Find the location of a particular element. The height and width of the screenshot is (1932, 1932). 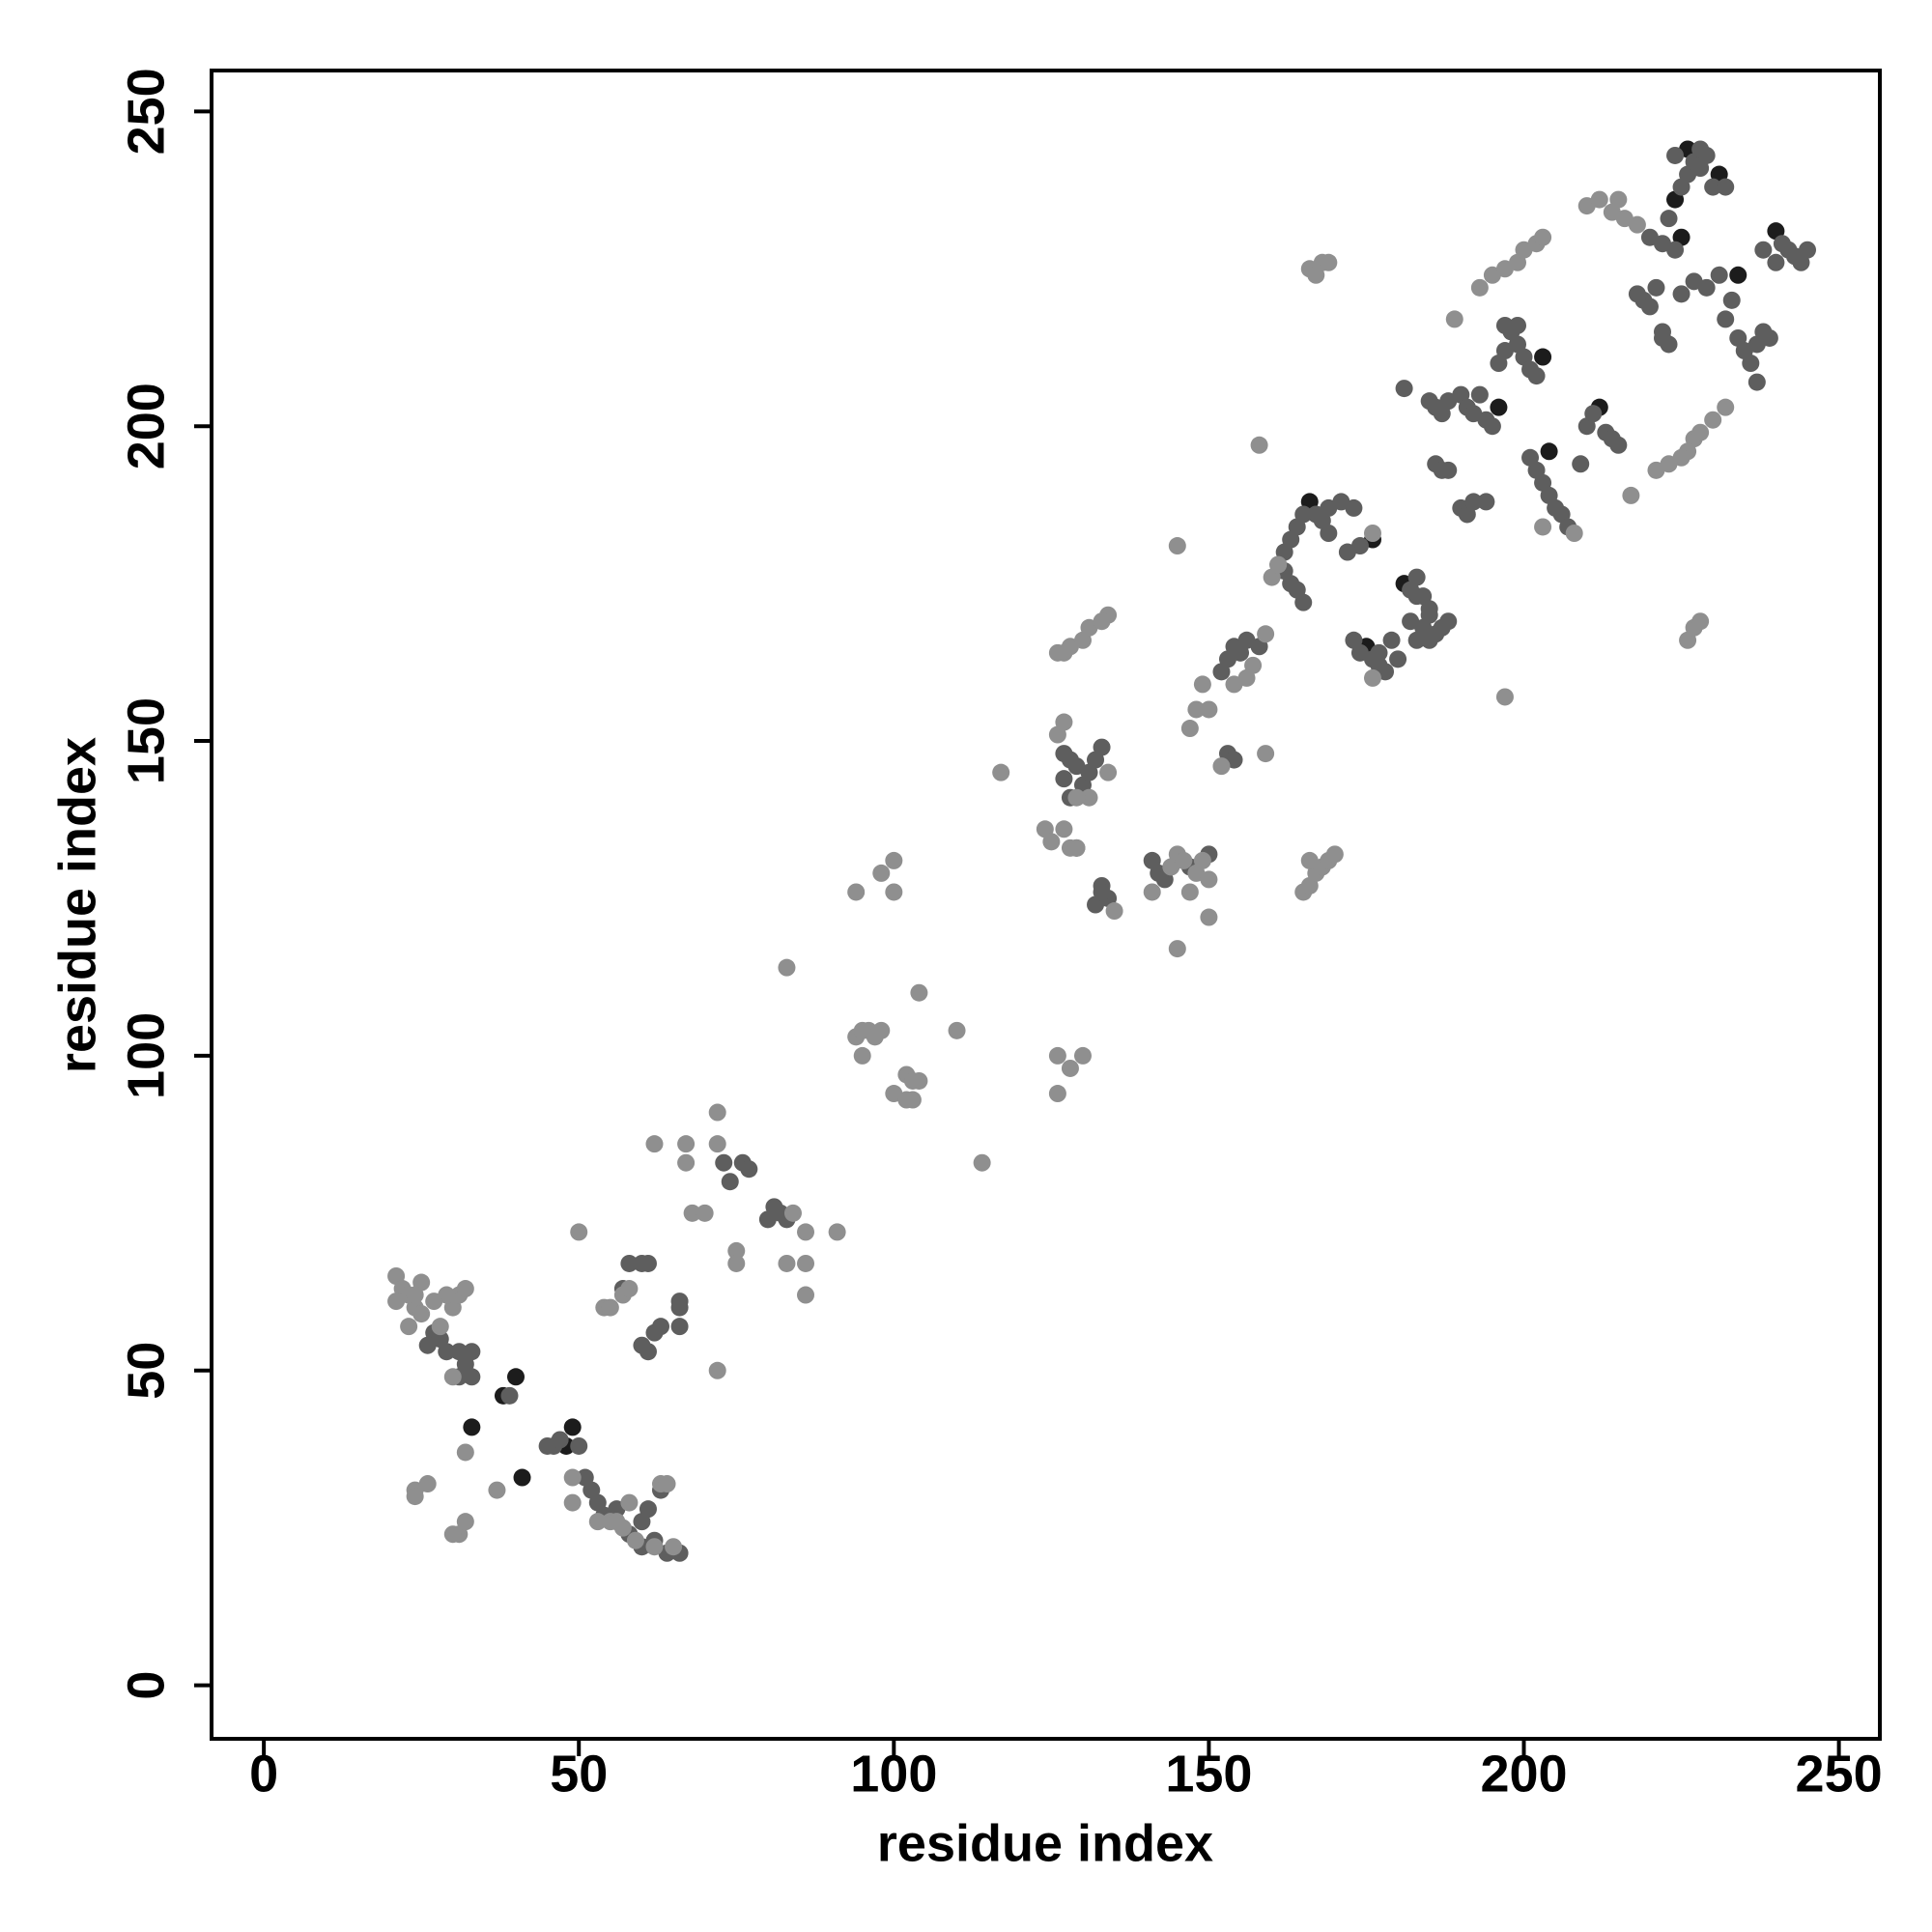

y-tick-label: 100 is located at coordinates (146, 1055).